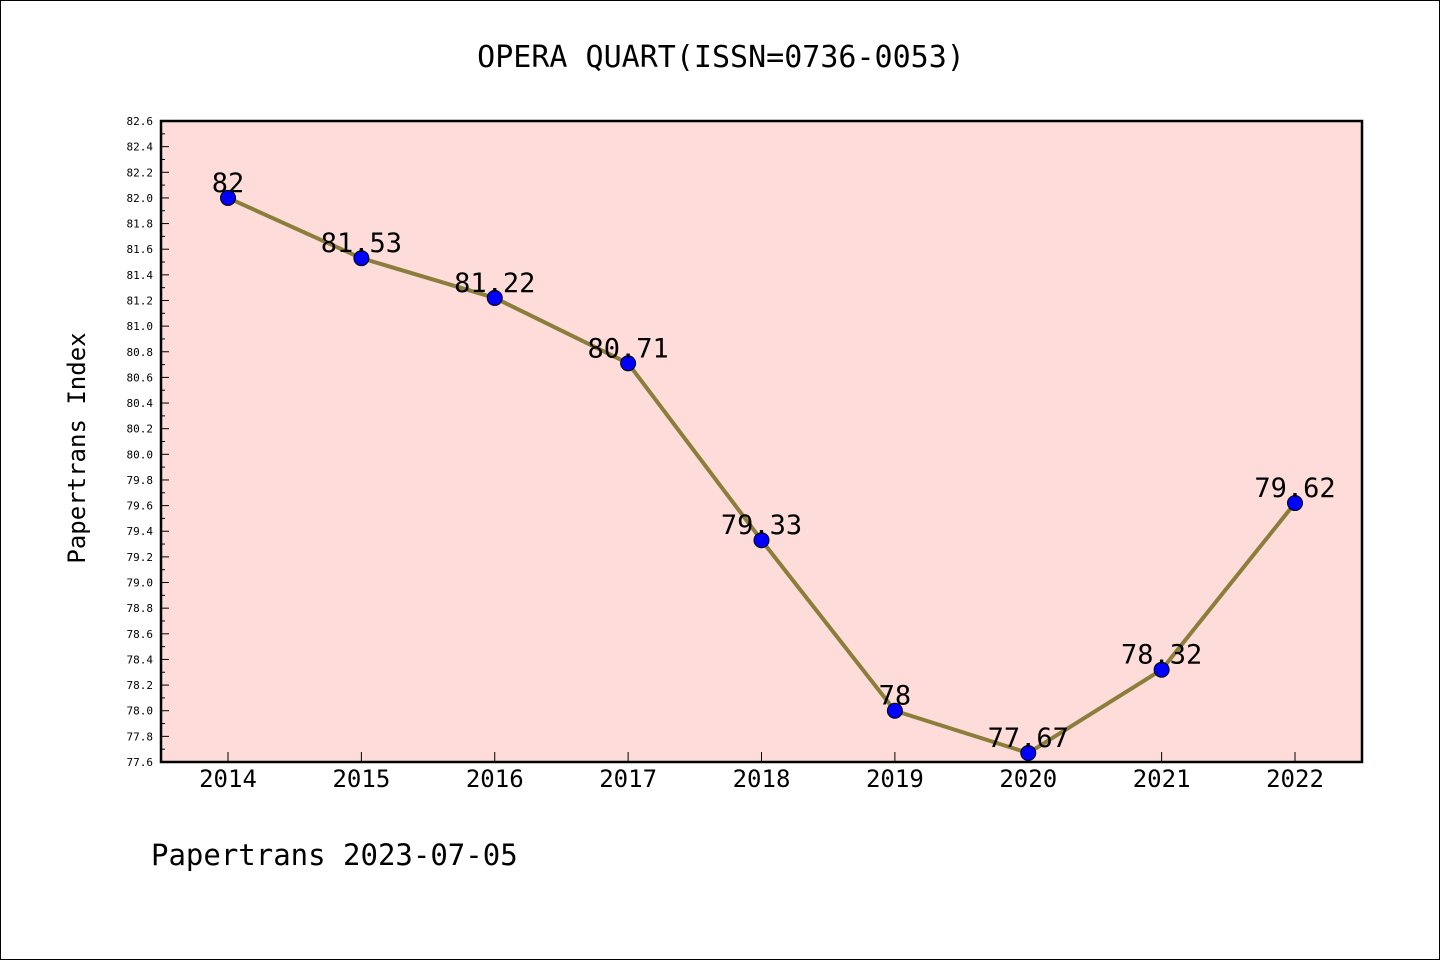  What do you see at coordinates (140, 249) in the screenshot?
I see `y-tick-label: 81.6` at bounding box center [140, 249].